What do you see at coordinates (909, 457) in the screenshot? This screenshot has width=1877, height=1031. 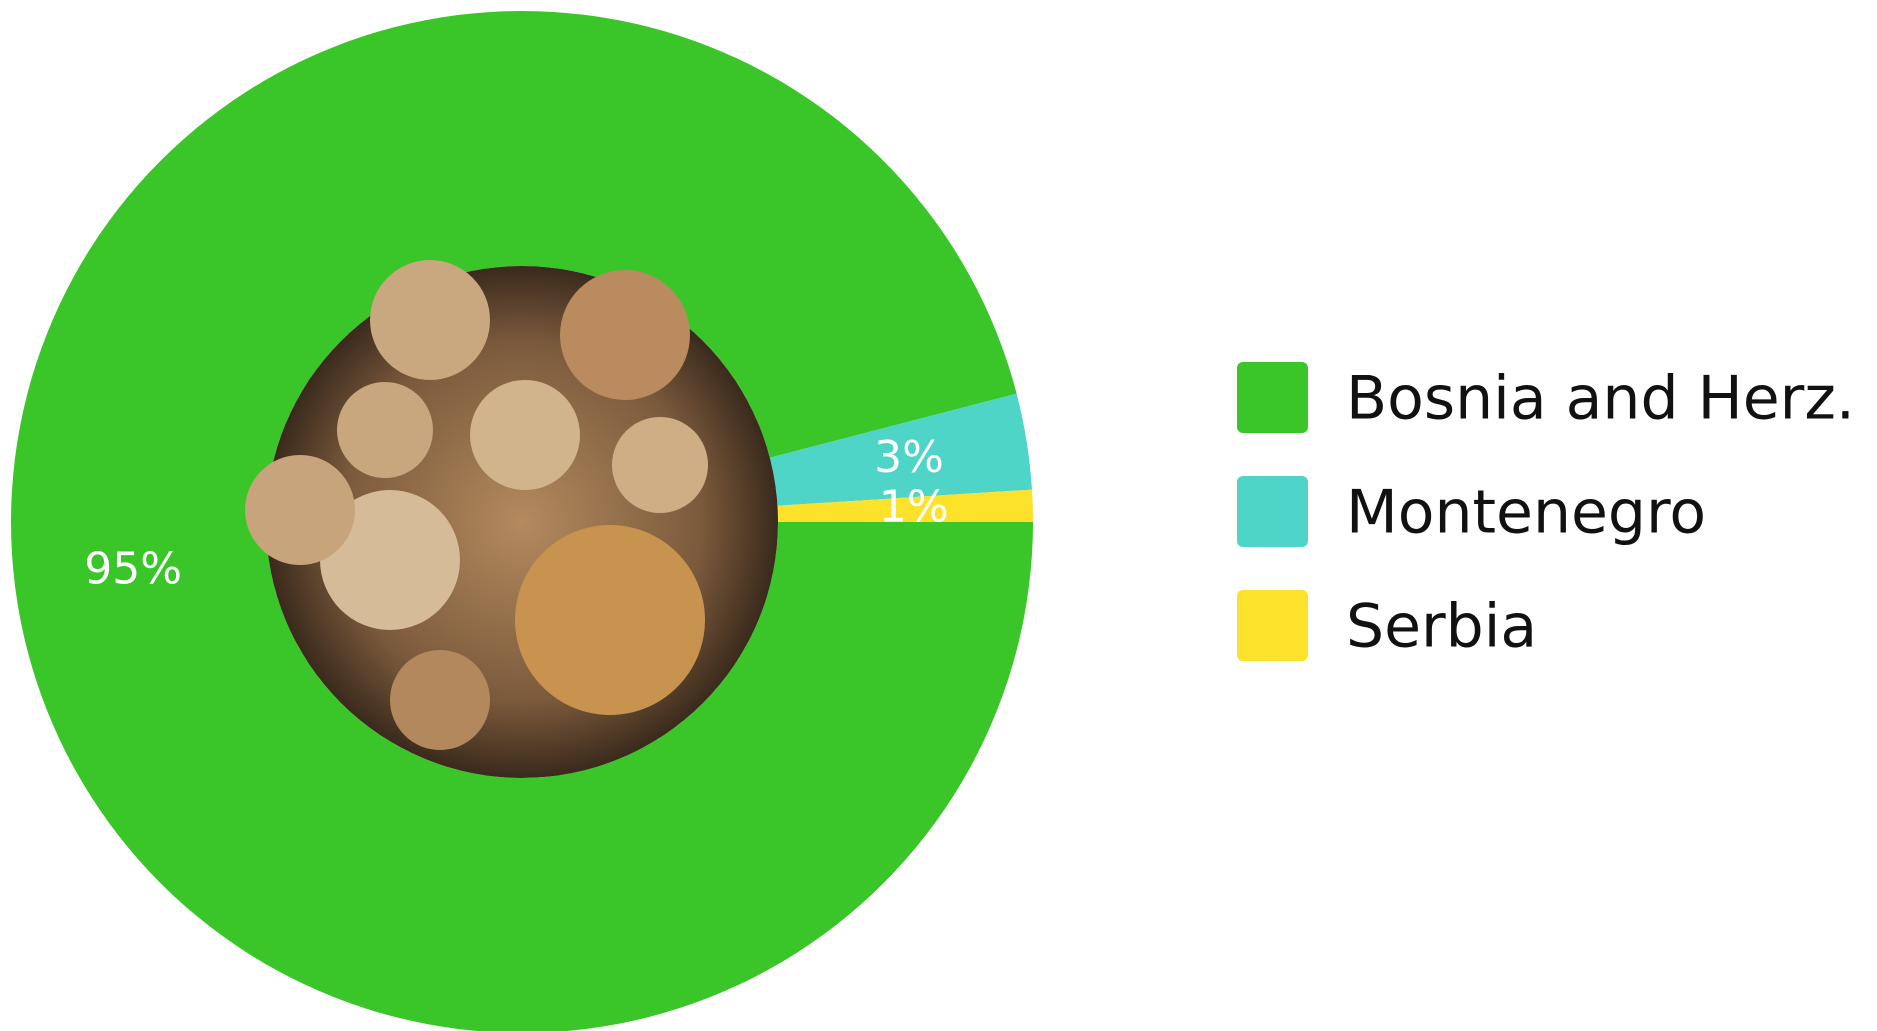 I see `value-label: 3%` at bounding box center [909, 457].